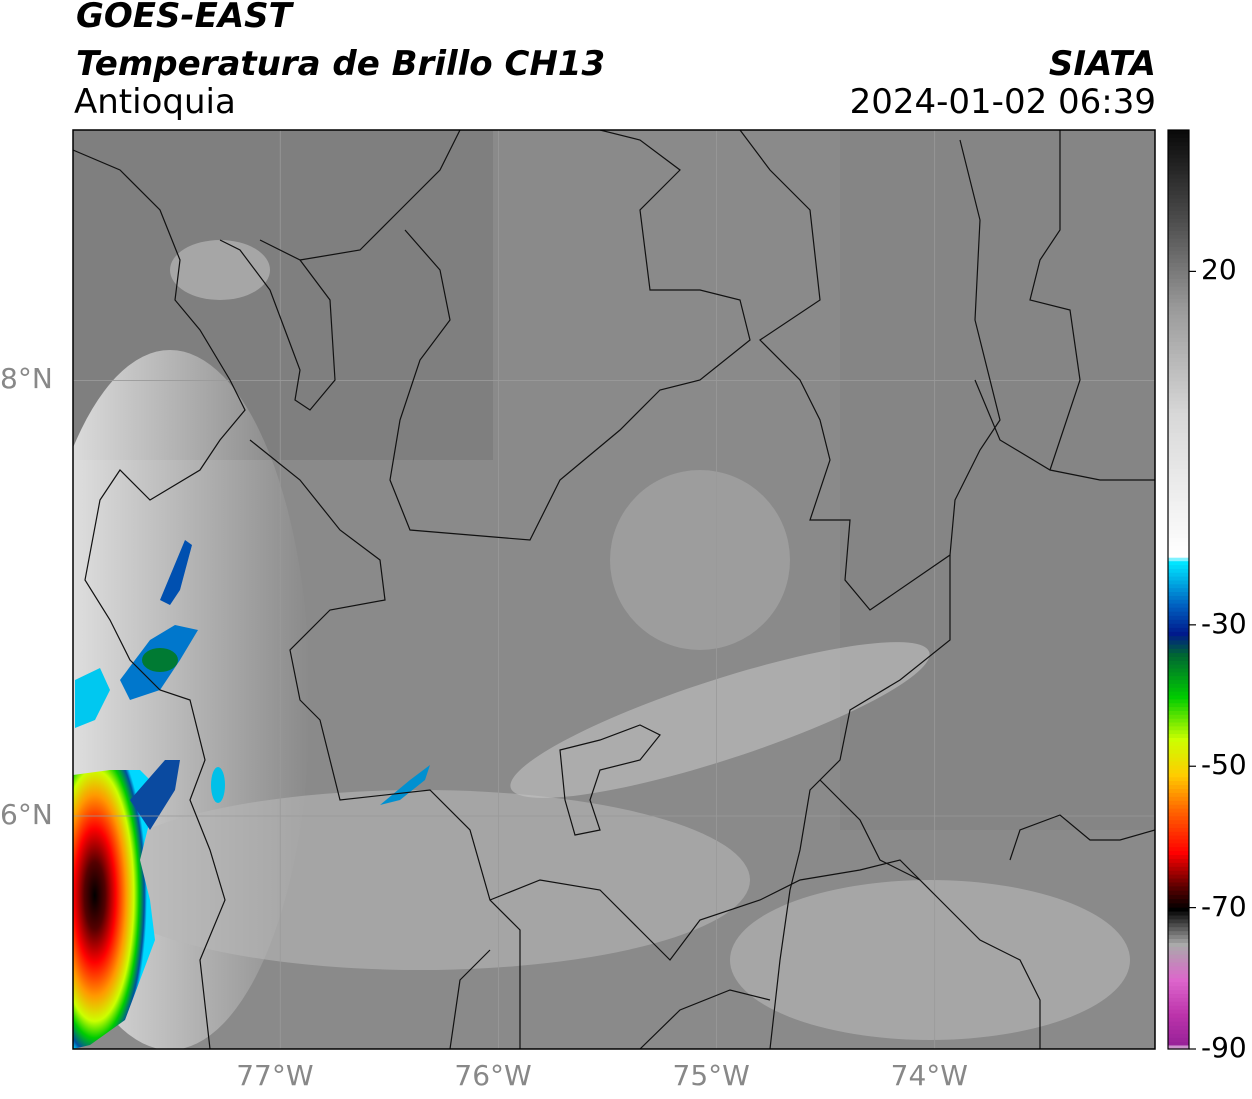  Describe the element at coordinates (1102, 64) in the screenshot. I see `organization-label: SIATA` at that location.